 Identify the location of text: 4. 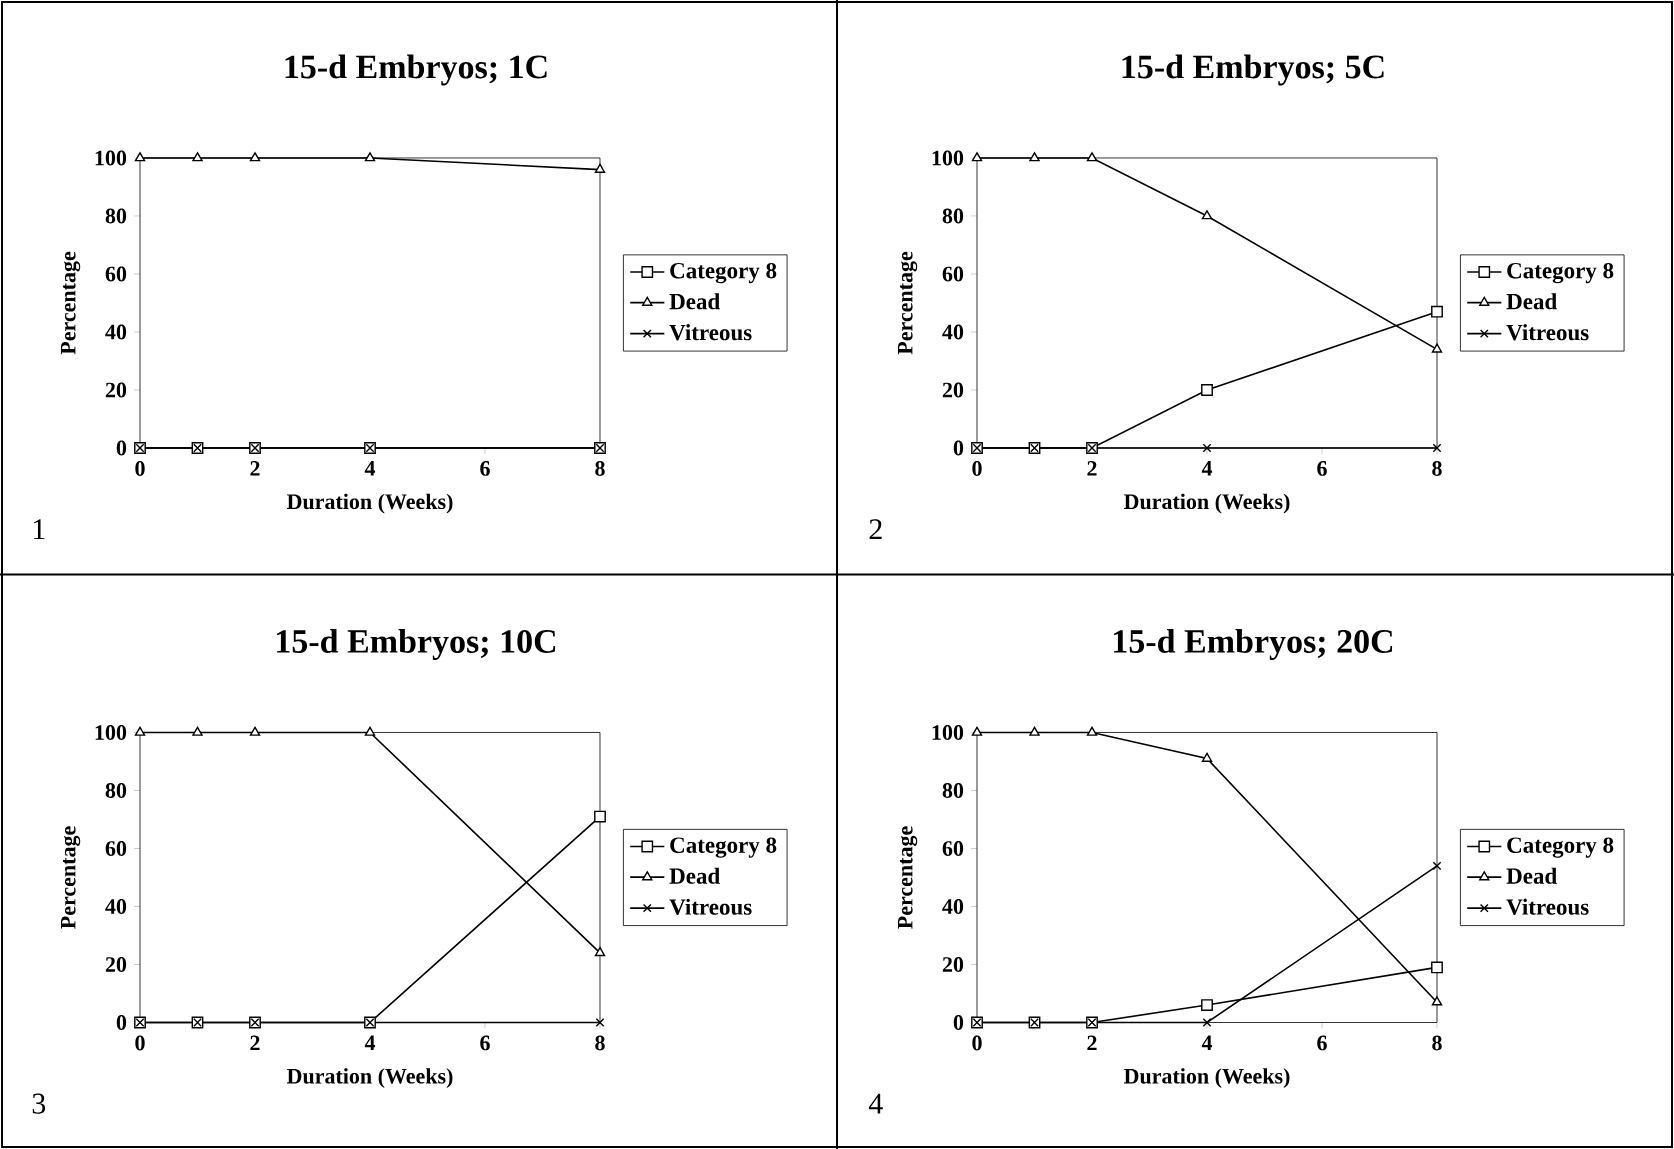
(875, 1103).